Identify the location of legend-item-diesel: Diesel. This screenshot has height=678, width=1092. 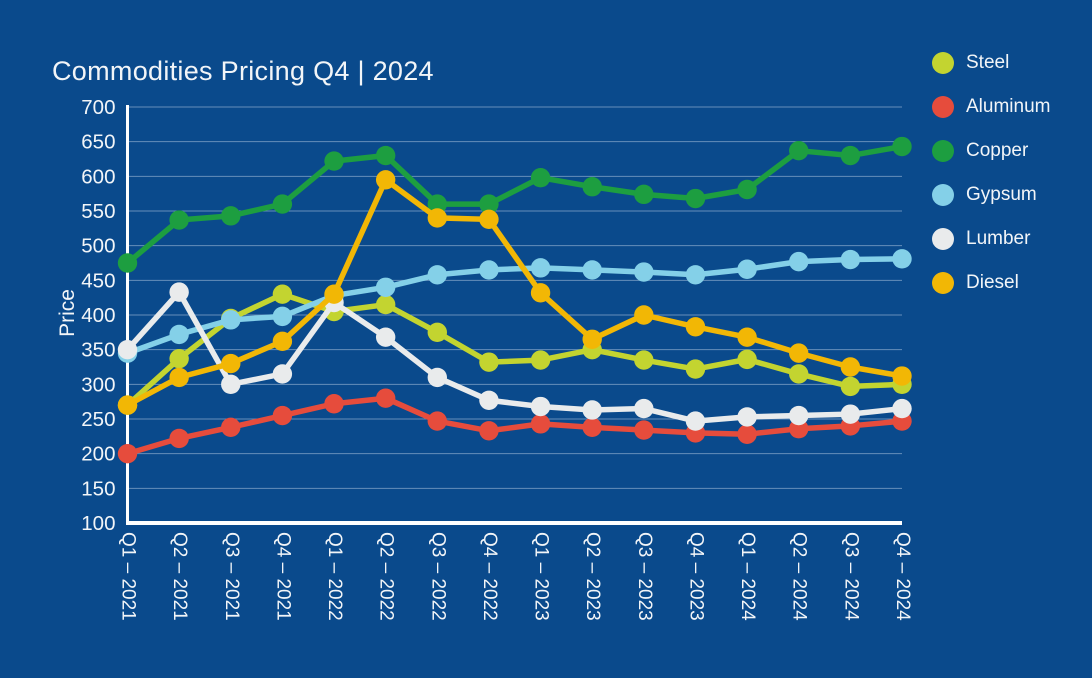
(991, 283).